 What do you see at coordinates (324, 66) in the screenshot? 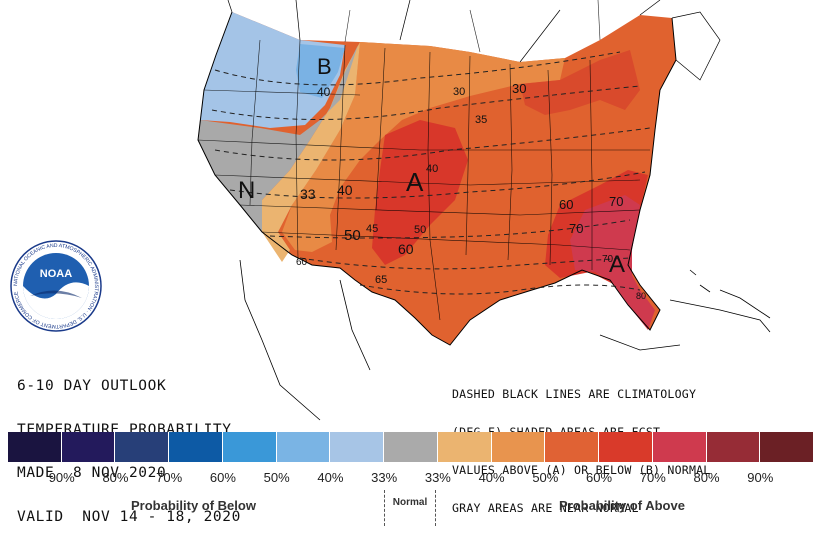
I see `below-marker: B` at bounding box center [324, 66].